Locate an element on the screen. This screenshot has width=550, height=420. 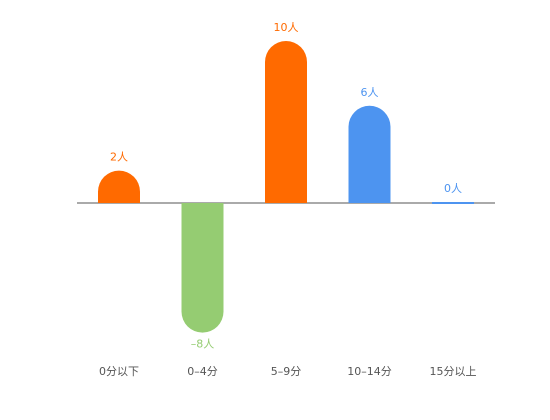
value-label: –8人 is located at coordinates (203, 344).